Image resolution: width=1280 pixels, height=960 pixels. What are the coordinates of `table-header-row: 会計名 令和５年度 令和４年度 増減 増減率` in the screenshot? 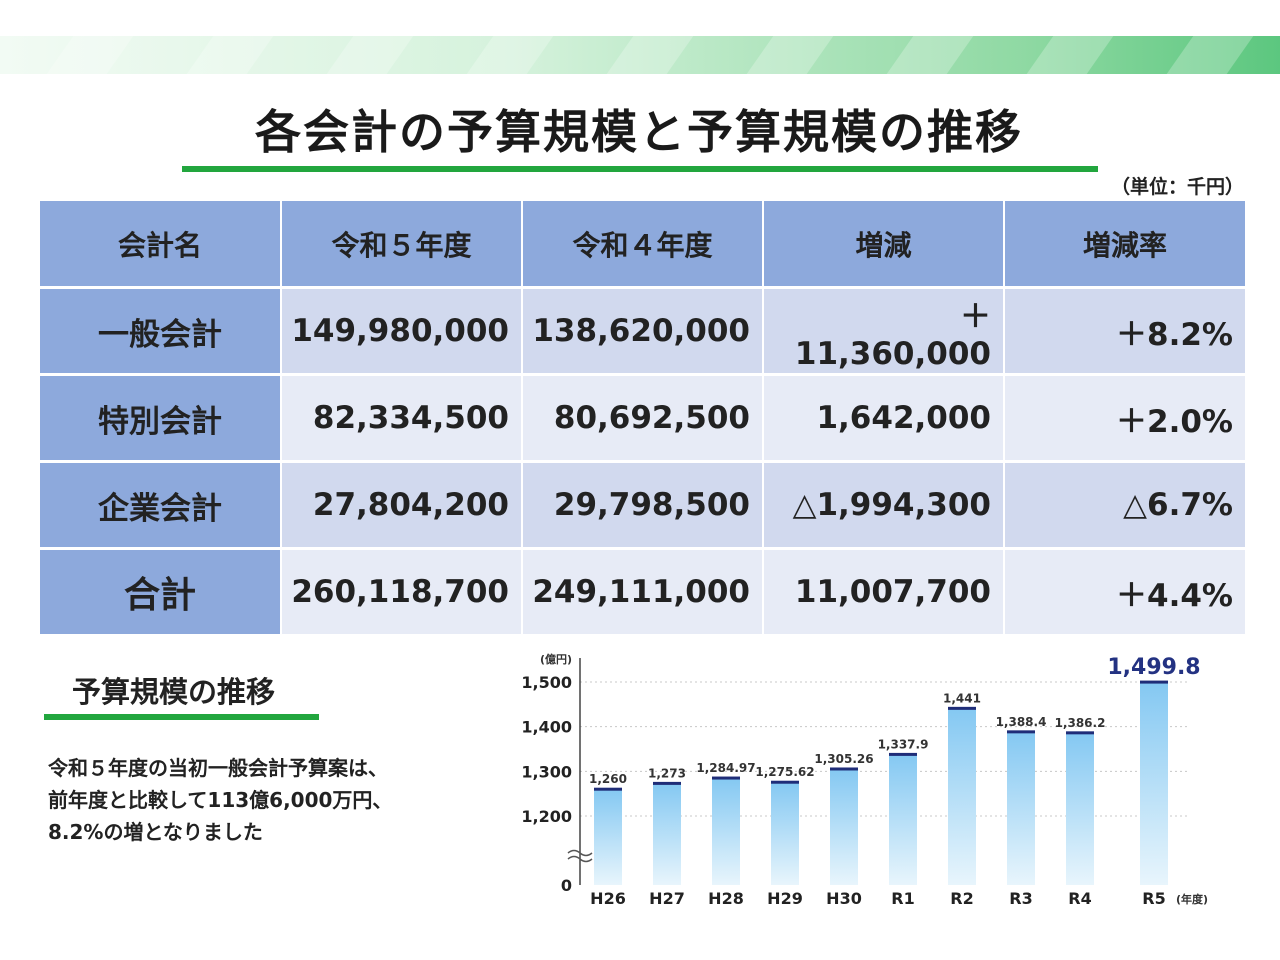 It's located at (642, 245).